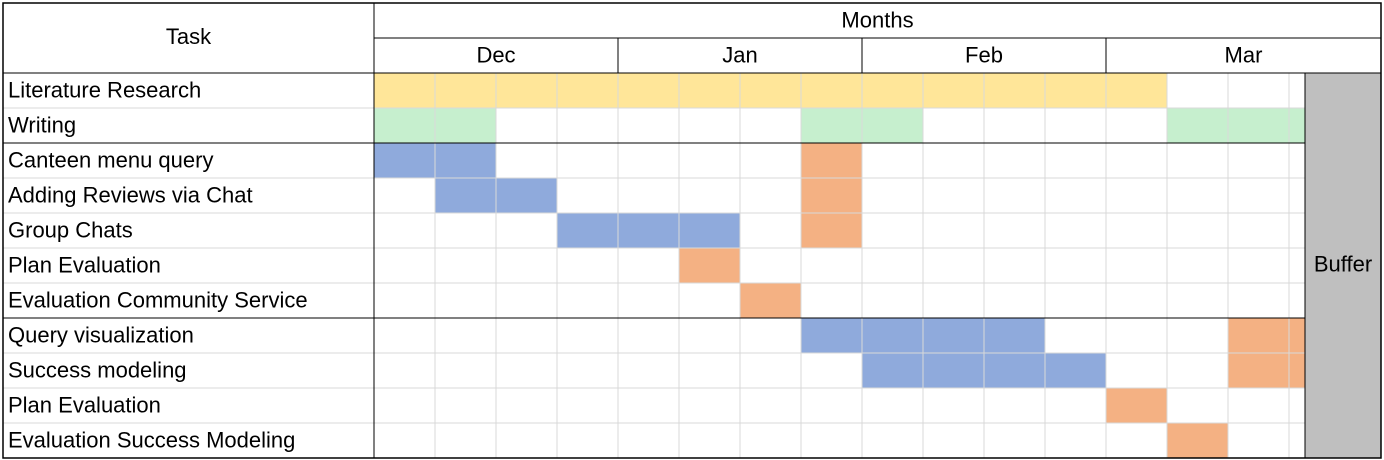 The height and width of the screenshot is (460, 1384). I want to click on task-label: Evaluation Success Modeling, so click(151, 439).